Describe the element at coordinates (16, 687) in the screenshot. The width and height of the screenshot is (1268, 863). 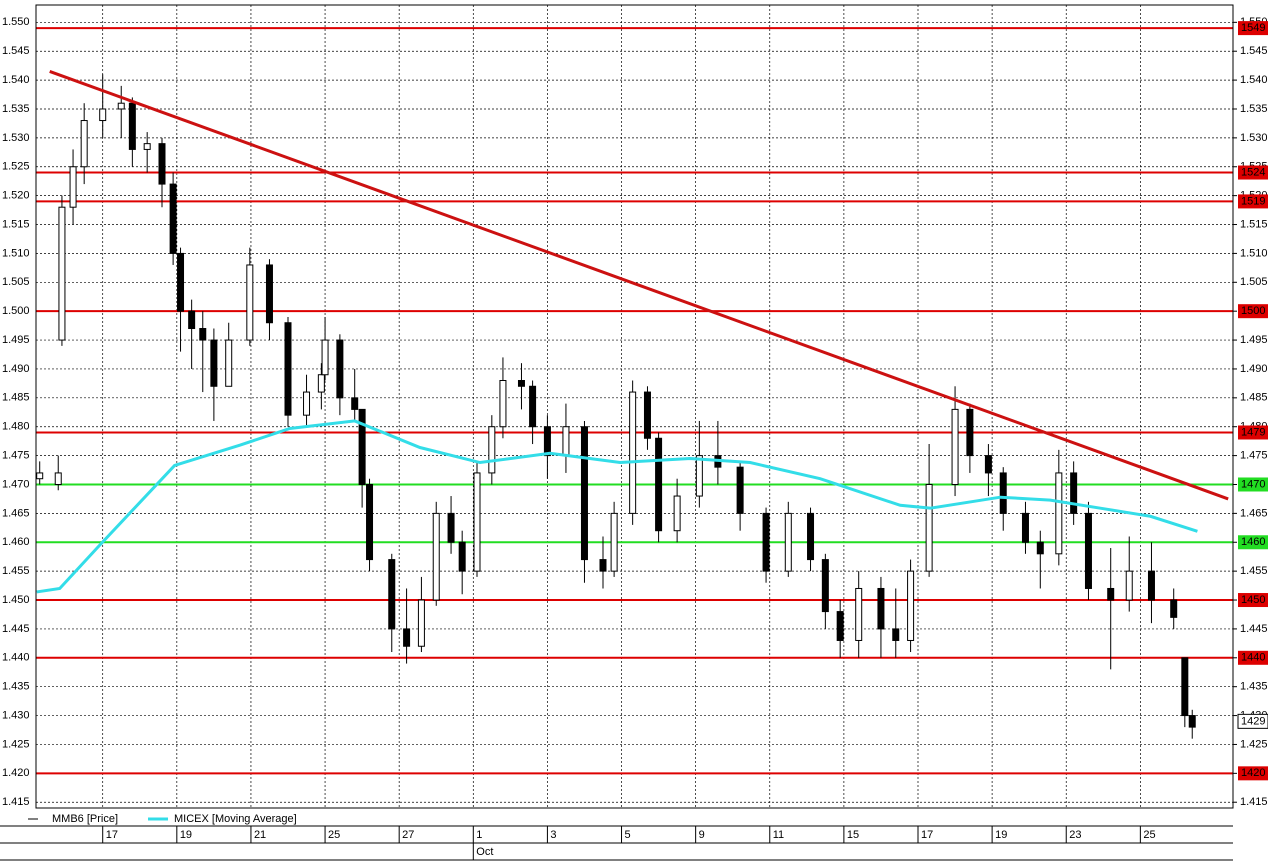
I see `y-tick-label: 1.435` at that location.